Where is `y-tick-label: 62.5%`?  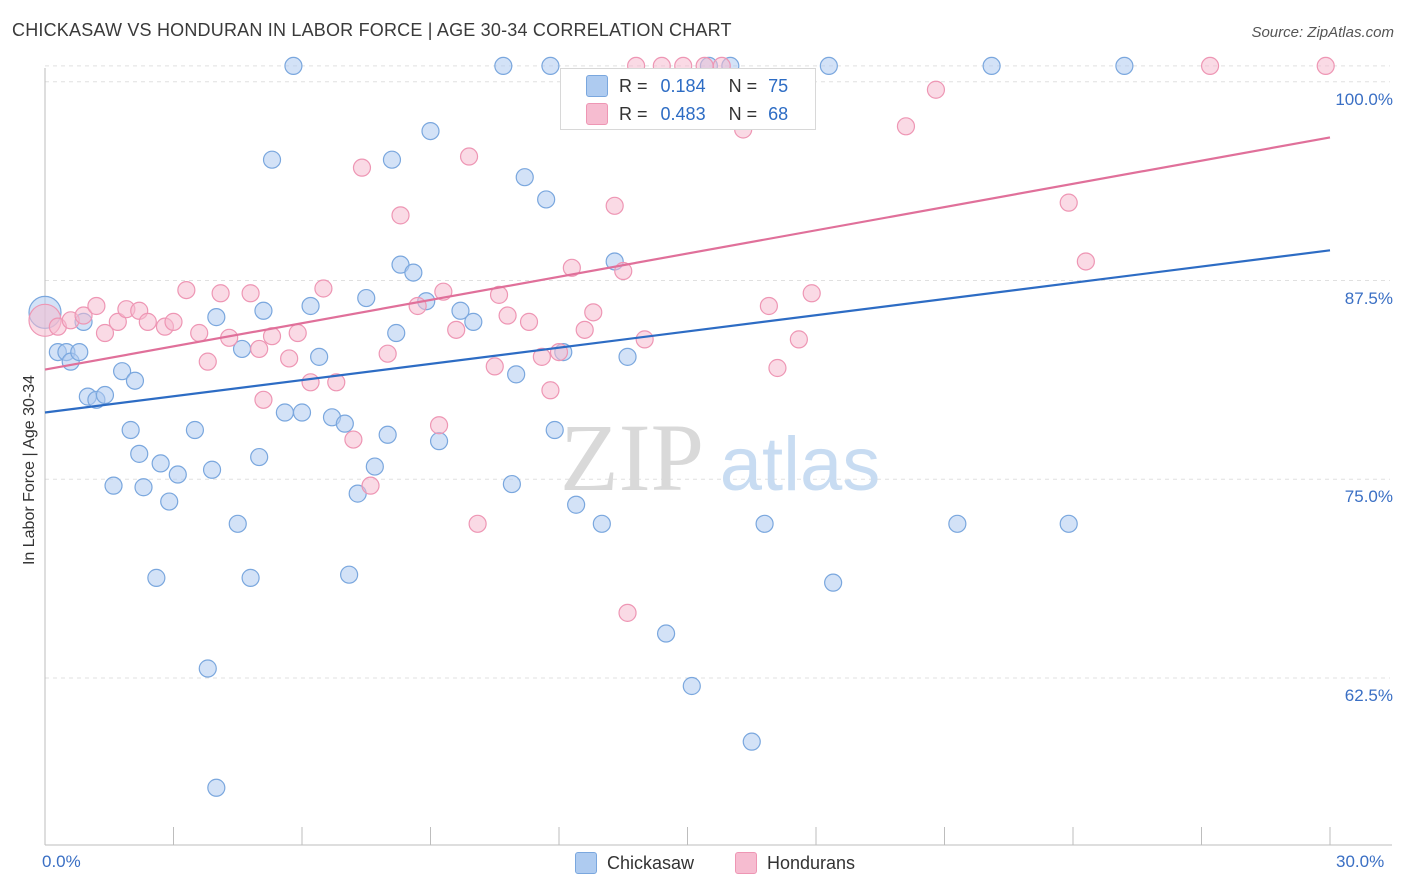 y-tick-label: 62.5% is located at coordinates (1368, 696).